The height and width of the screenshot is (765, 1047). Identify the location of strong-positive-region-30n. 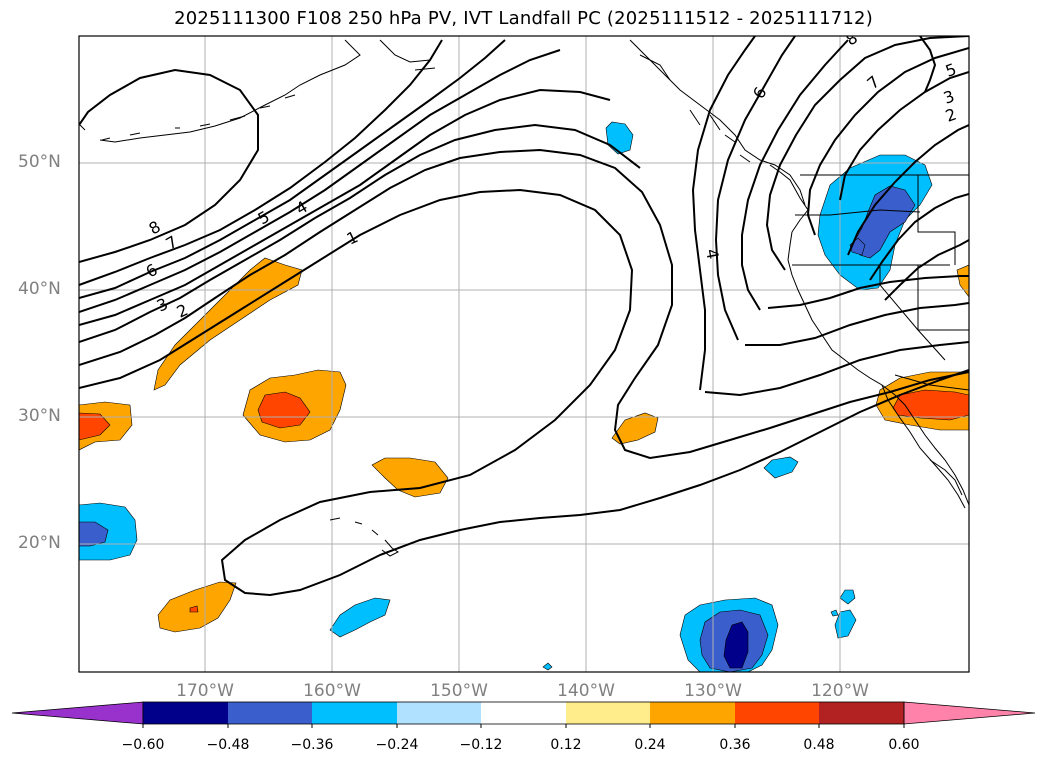
(284, 410).